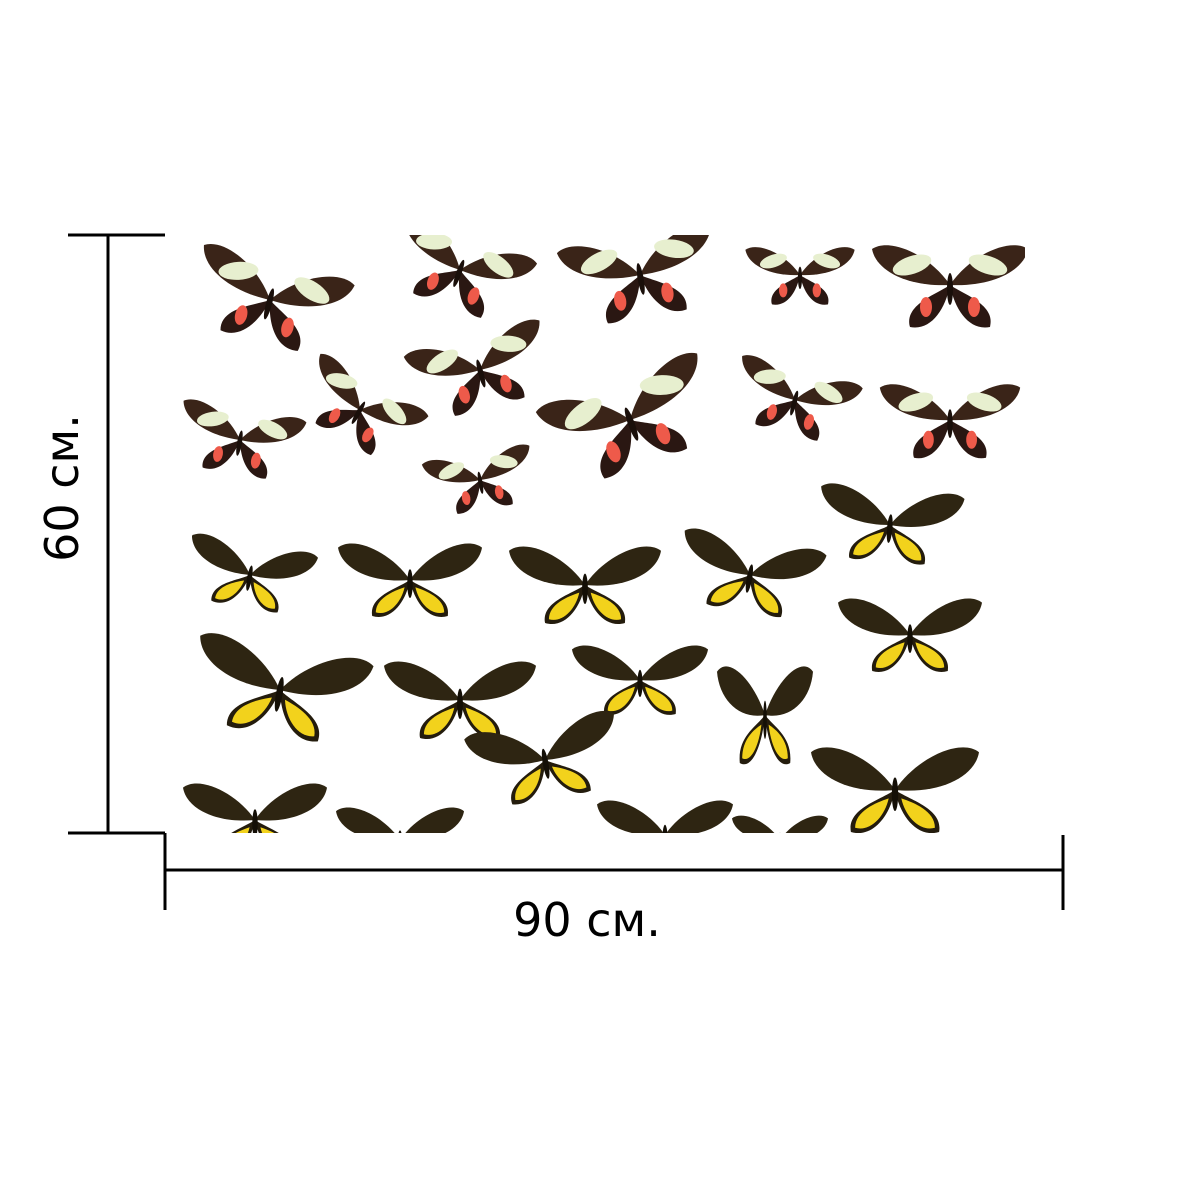 Image resolution: width=1200 pixels, height=1200 pixels. Describe the element at coordinates (587, 920) in the screenshot. I see `width-label: 90 см.` at that location.